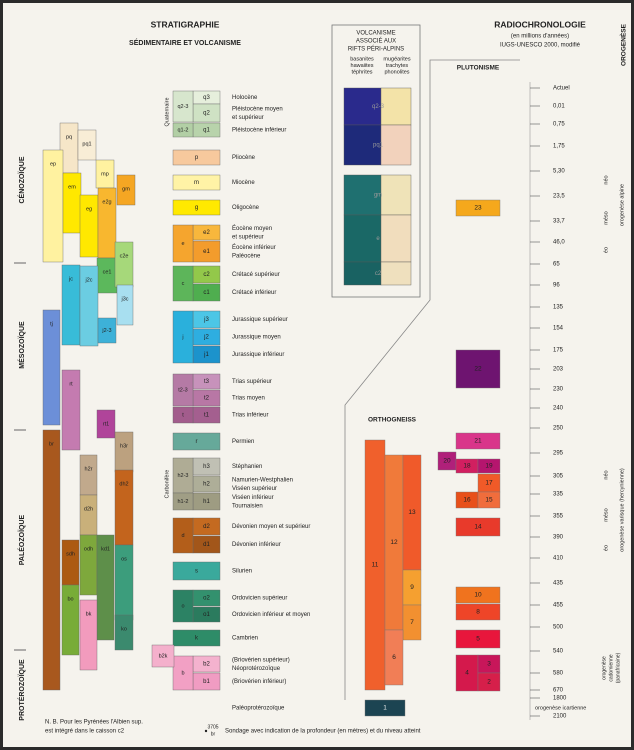 Image resolution: width=634 pixels, height=750 pixels. Describe the element at coordinates (561, 89) in the screenshot. I see `age-label: Actuel` at that location.